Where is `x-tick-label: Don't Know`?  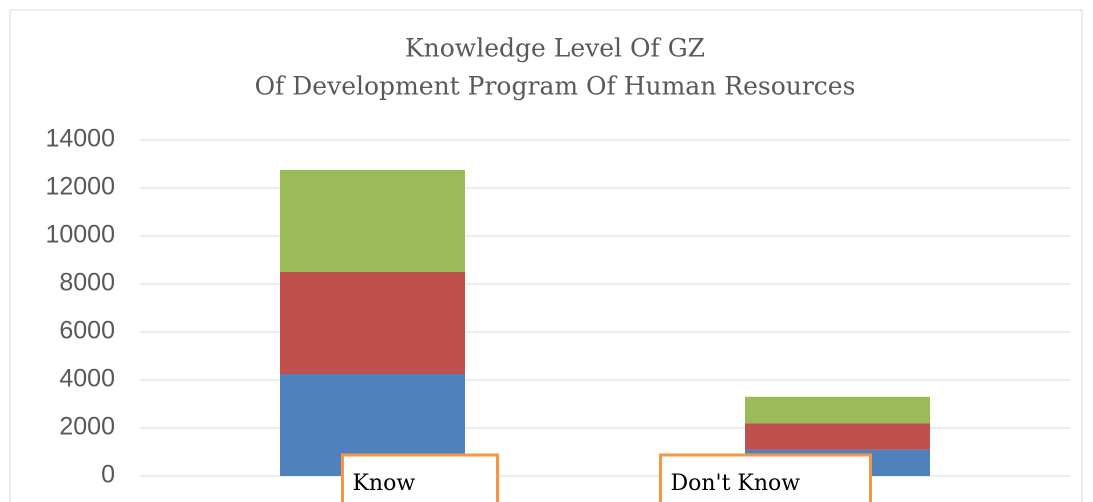 x-tick-label: Don't Know is located at coordinates (736, 483).